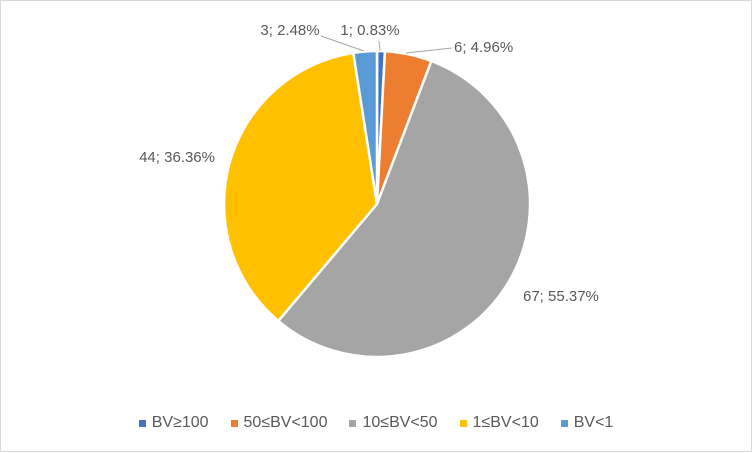 This screenshot has height=453, width=752. What do you see at coordinates (285, 422) in the screenshot?
I see `legend-label: 50≤BV<100` at bounding box center [285, 422].